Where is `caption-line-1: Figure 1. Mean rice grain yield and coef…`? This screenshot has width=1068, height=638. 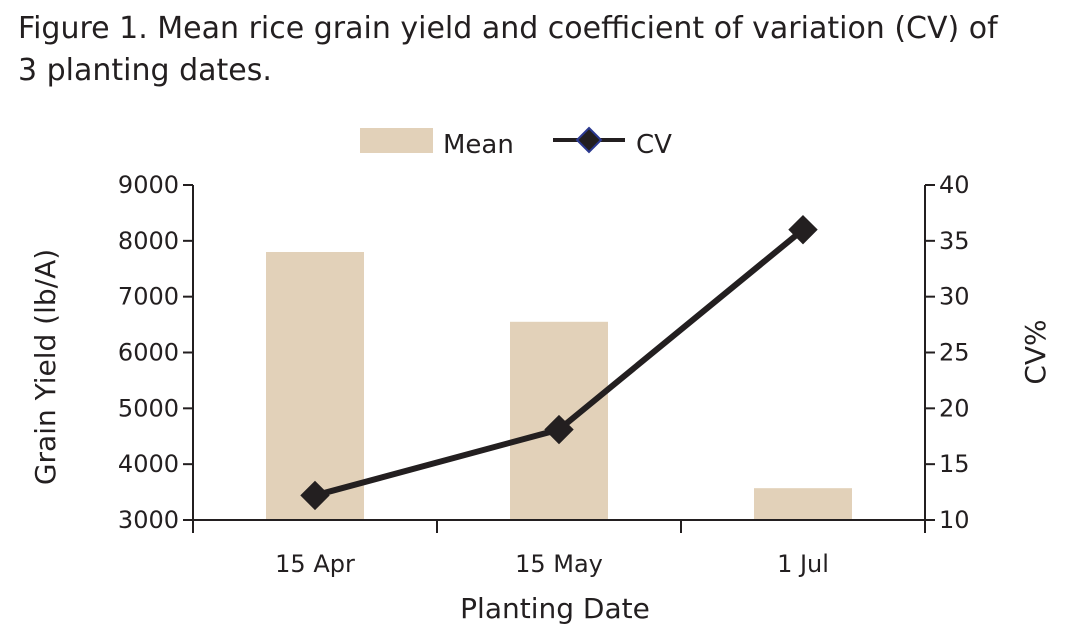 caption-line-1: Figure 1. Mean rice grain yield and coef… is located at coordinates (508, 28).